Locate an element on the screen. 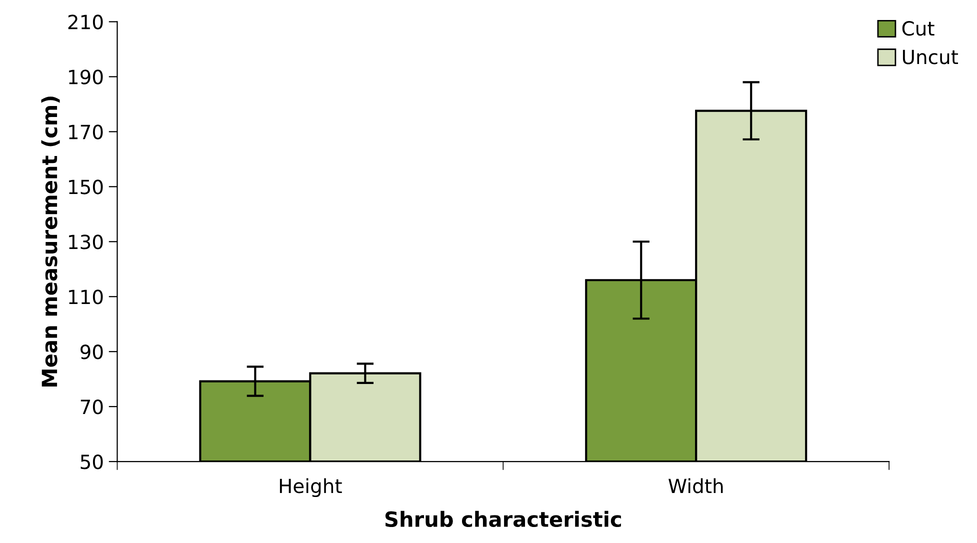  y-tick-label: 170 is located at coordinates (86, 132).